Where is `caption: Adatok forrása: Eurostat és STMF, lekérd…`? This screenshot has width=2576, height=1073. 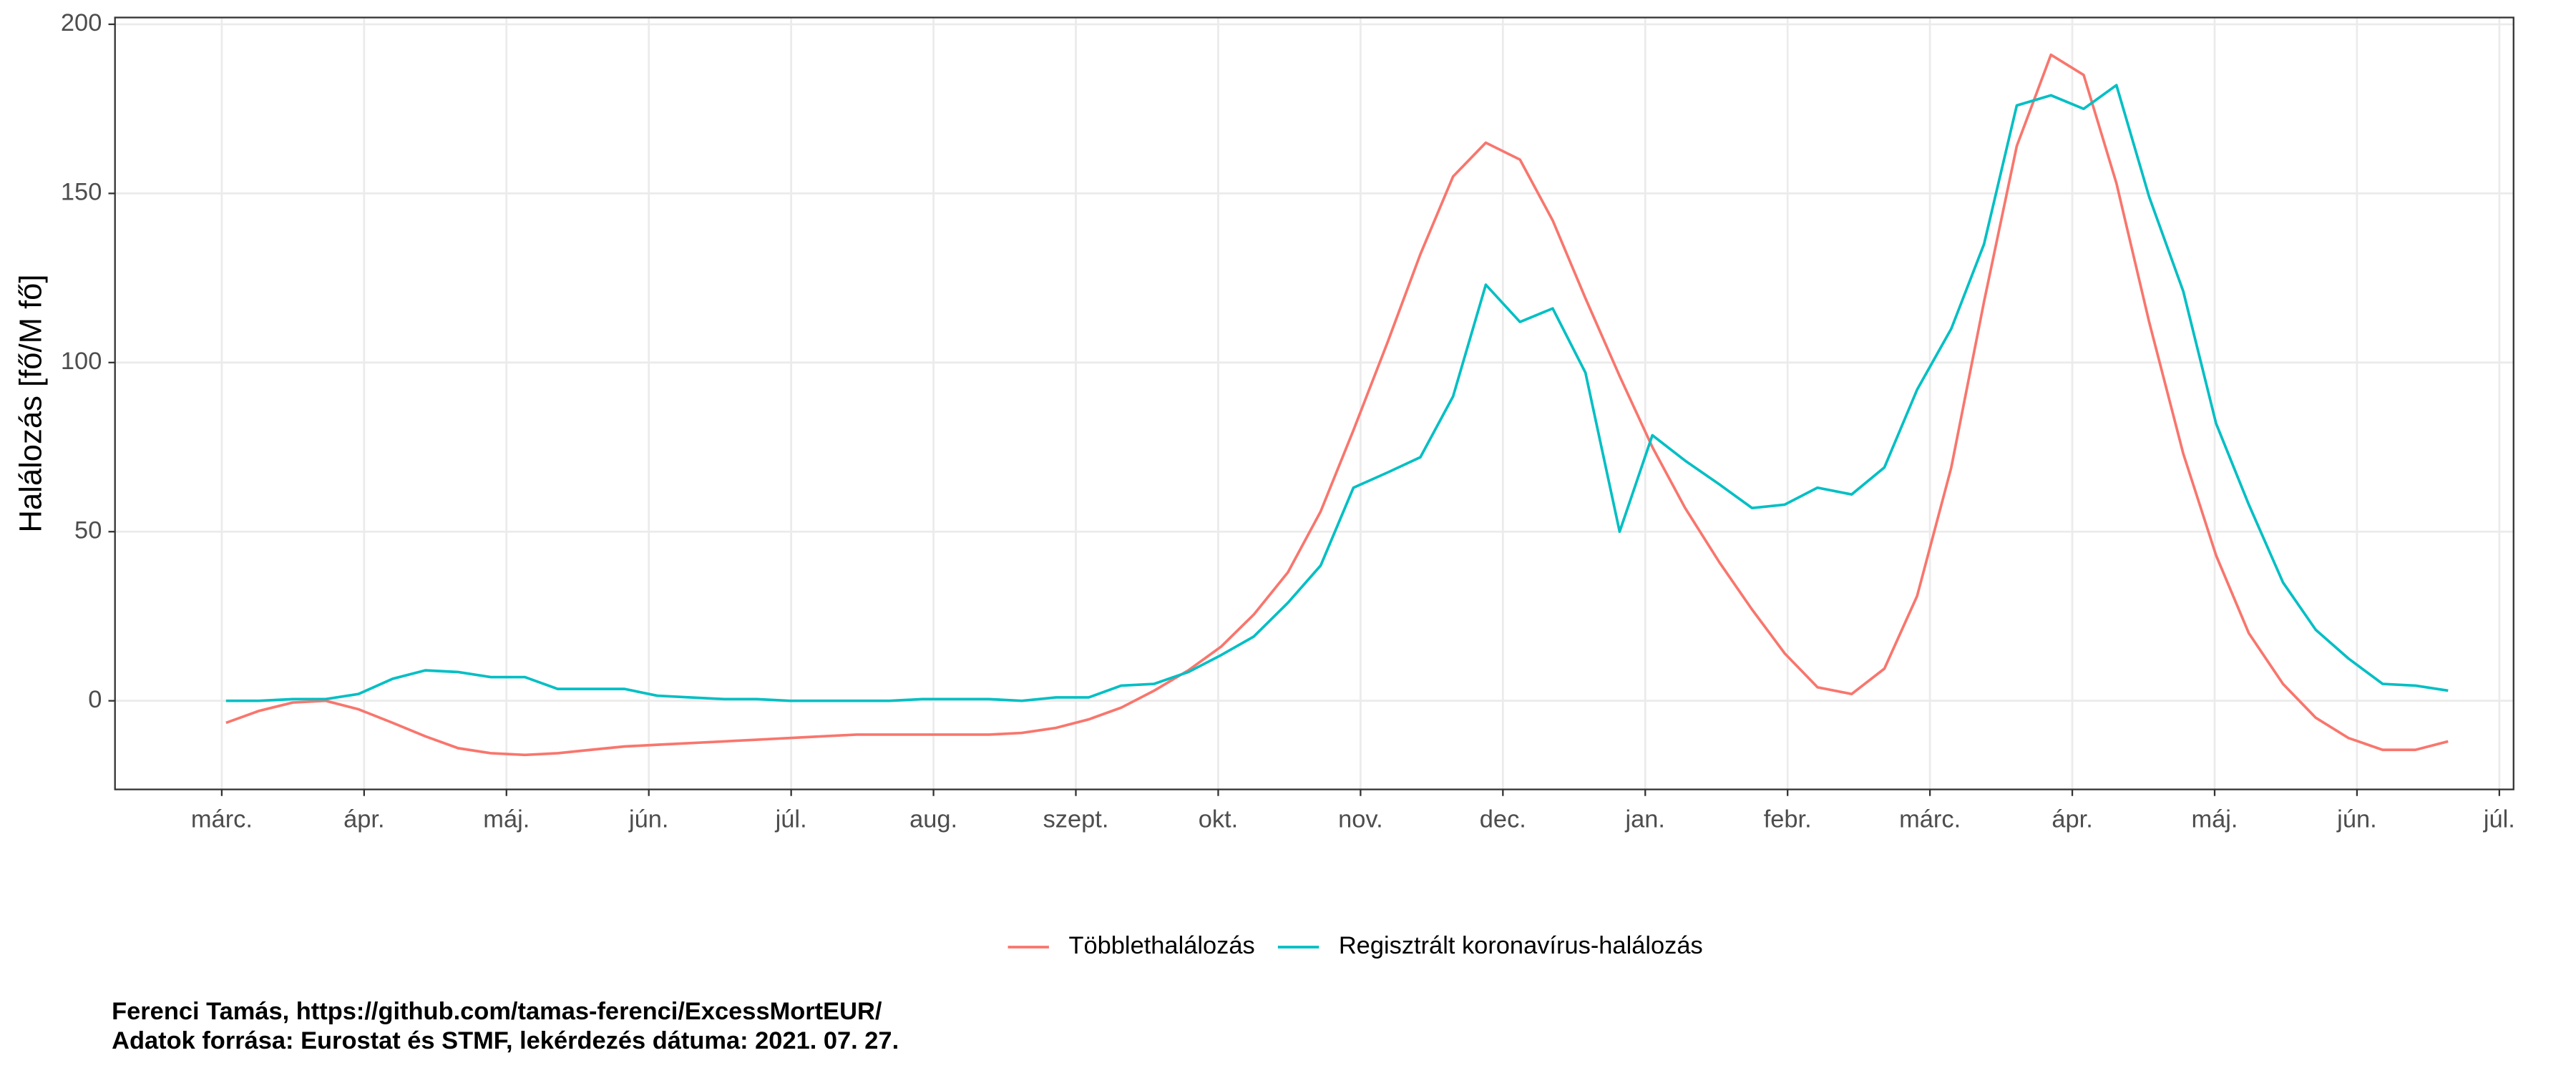 caption: Adatok forrása: Eurostat és STMF, lekérd… is located at coordinates (505, 1040).